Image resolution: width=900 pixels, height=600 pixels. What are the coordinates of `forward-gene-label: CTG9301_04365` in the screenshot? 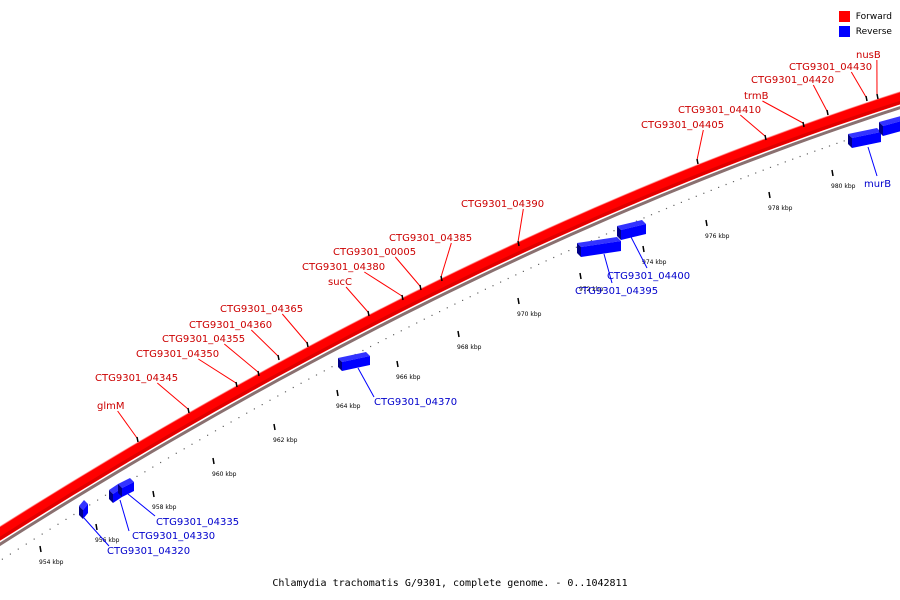 It's located at (261, 309).